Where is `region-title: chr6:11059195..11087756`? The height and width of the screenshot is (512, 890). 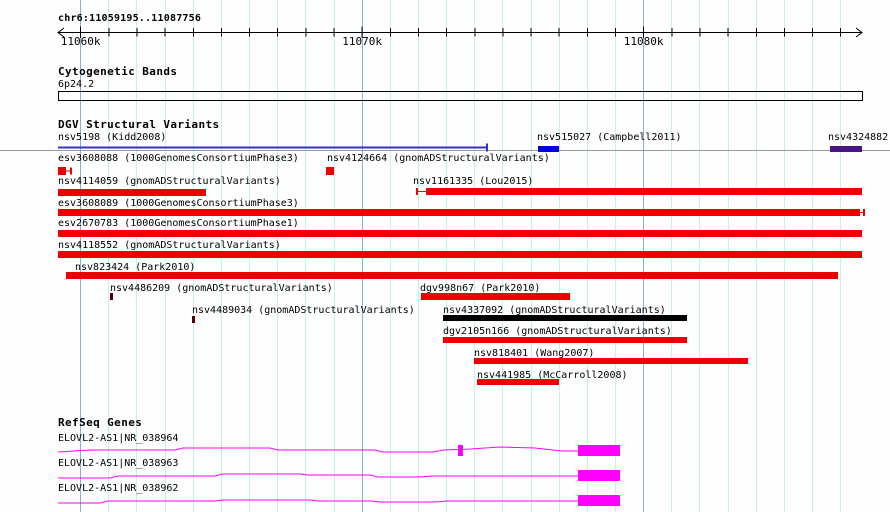 region-title: chr6:11059195..11087756 is located at coordinates (130, 18).